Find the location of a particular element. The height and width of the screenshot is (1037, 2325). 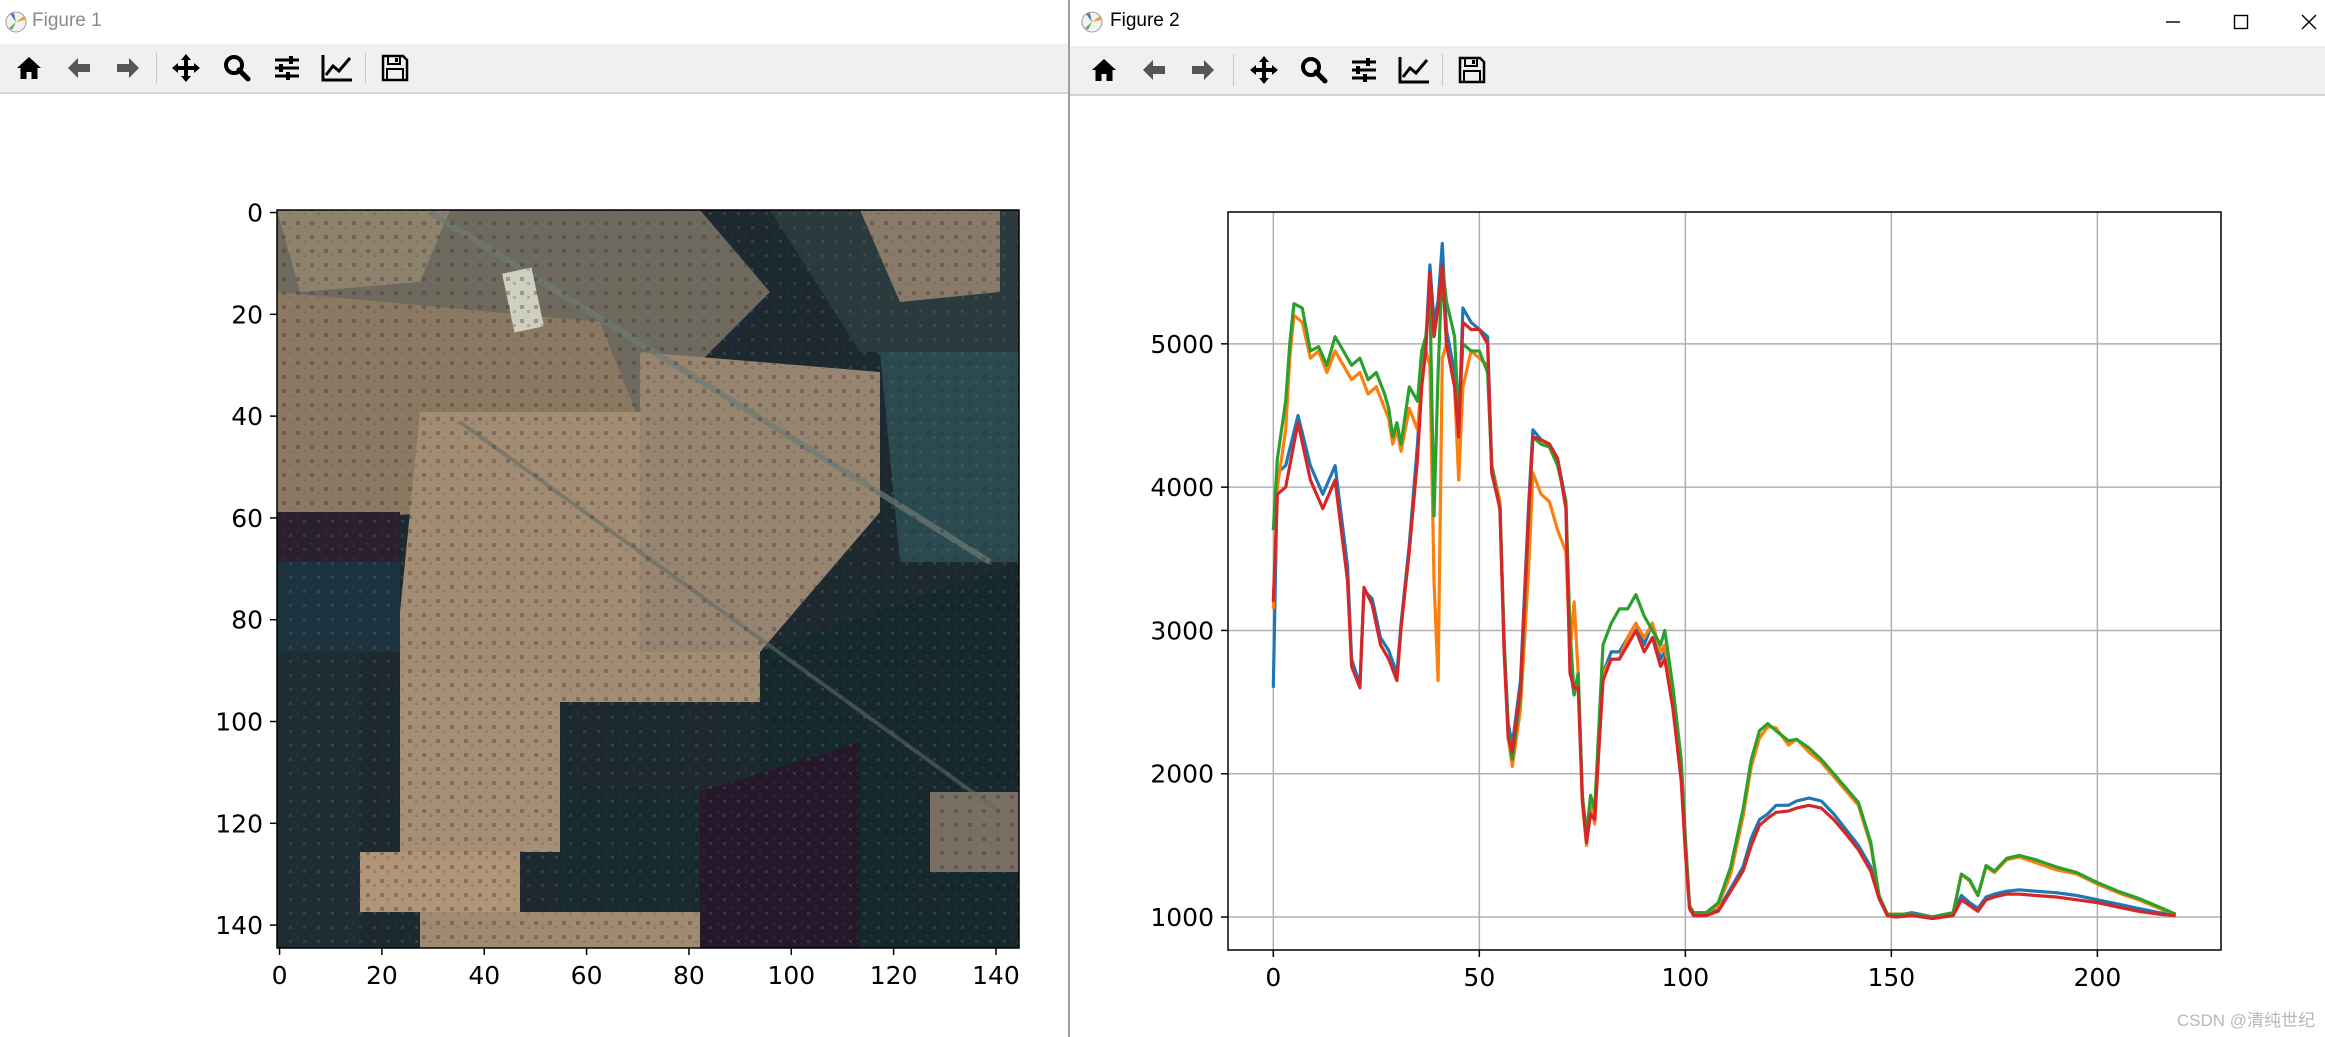

y-tick-label: 1000 is located at coordinates (1182, 917).